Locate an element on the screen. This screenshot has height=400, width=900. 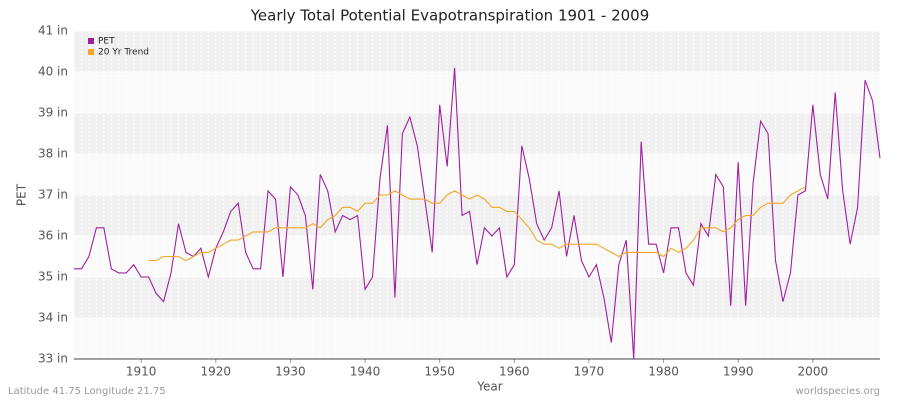
series-line is located at coordinates (477, 224).